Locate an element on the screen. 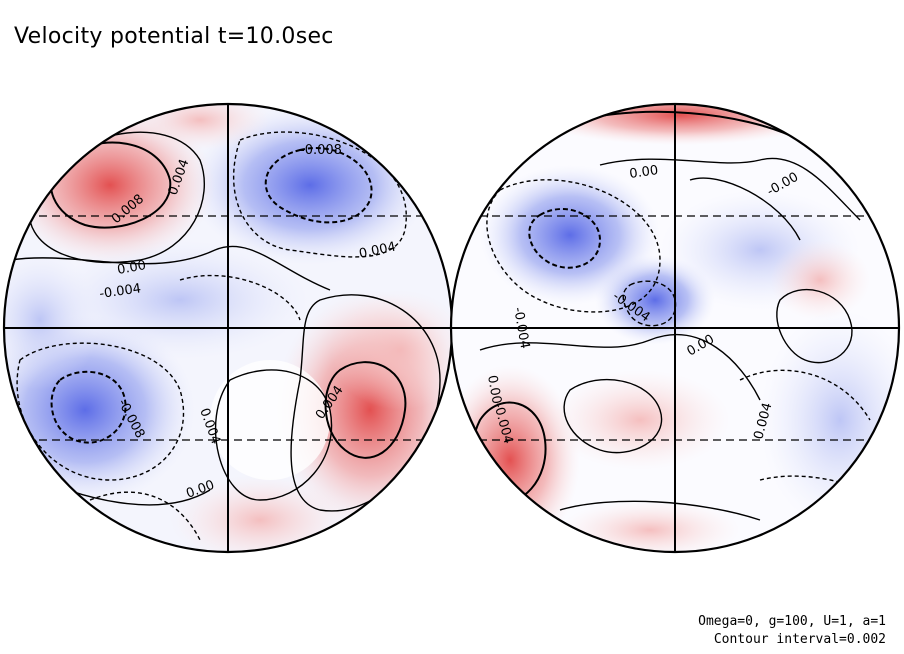 This screenshot has width=904, height=654. model-parameters: Omega=0, g=100, U=1, a=1 is located at coordinates (792, 621).